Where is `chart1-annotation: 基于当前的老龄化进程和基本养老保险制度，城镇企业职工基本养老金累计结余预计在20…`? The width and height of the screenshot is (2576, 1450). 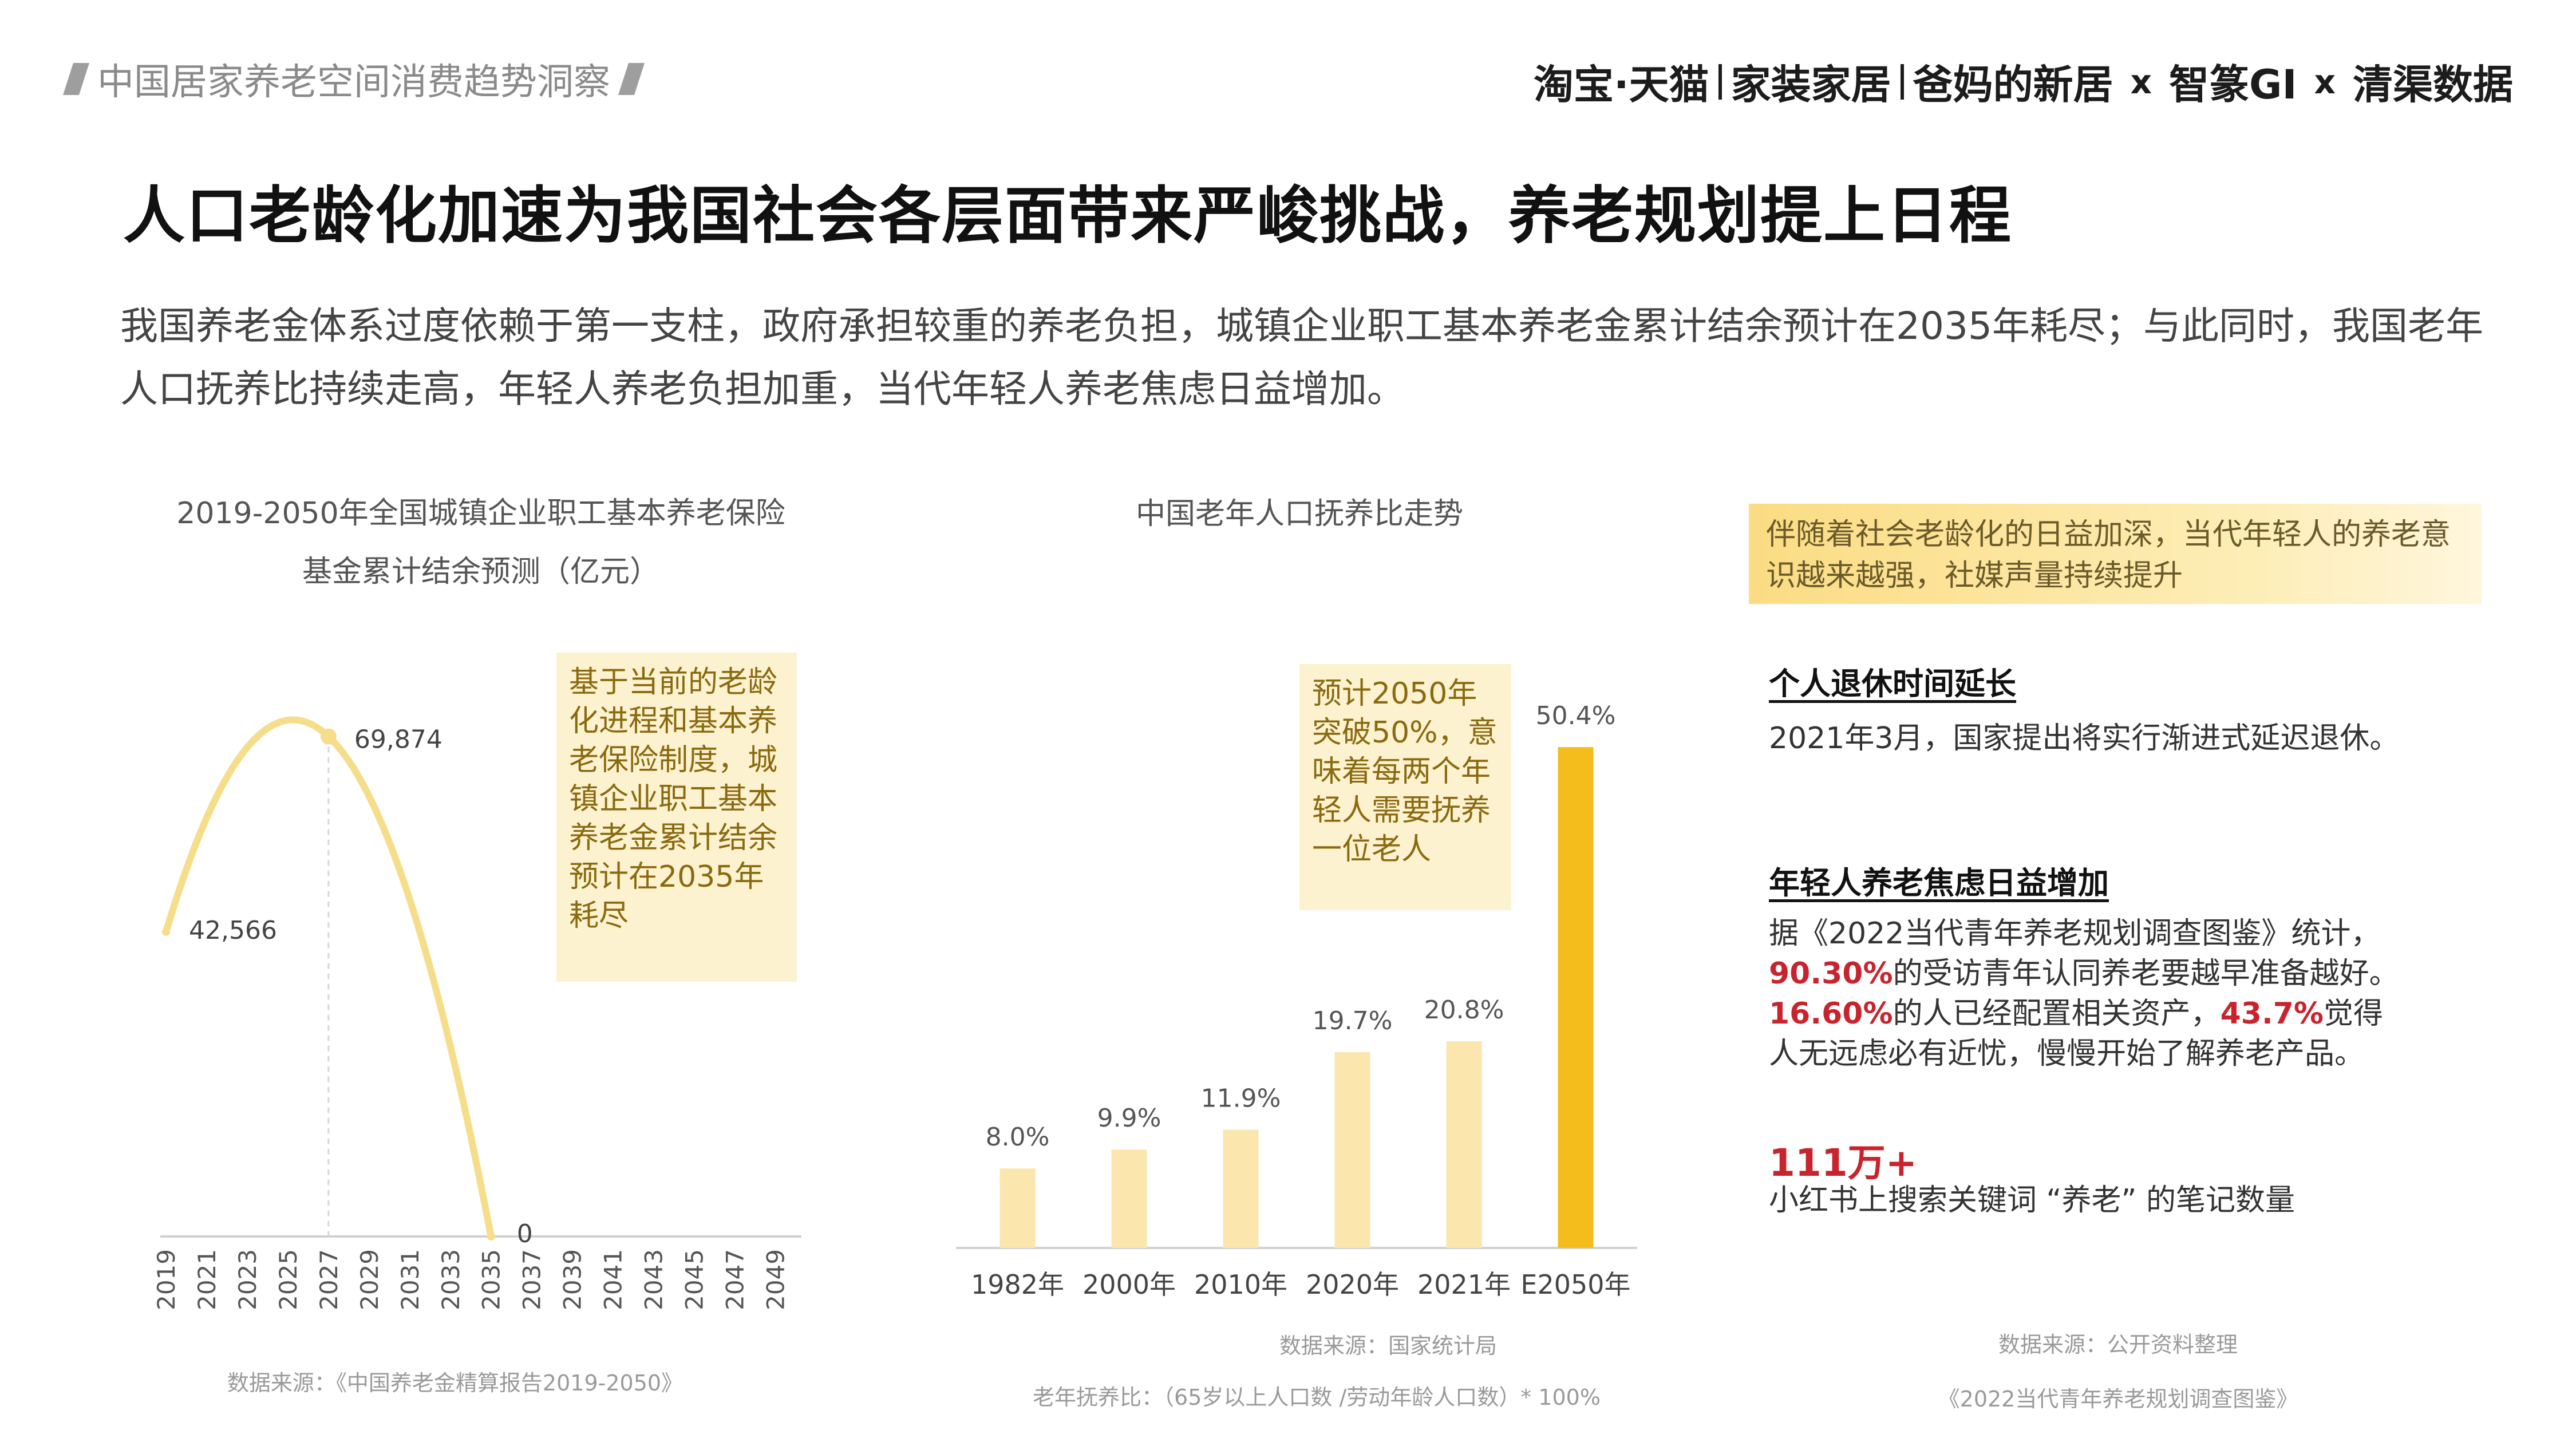
chart1-annotation: 基于当前的老龄化进程和基本养老保险制度，城镇企业职工基本养老金累计结余预计在20… is located at coordinates (676, 818).